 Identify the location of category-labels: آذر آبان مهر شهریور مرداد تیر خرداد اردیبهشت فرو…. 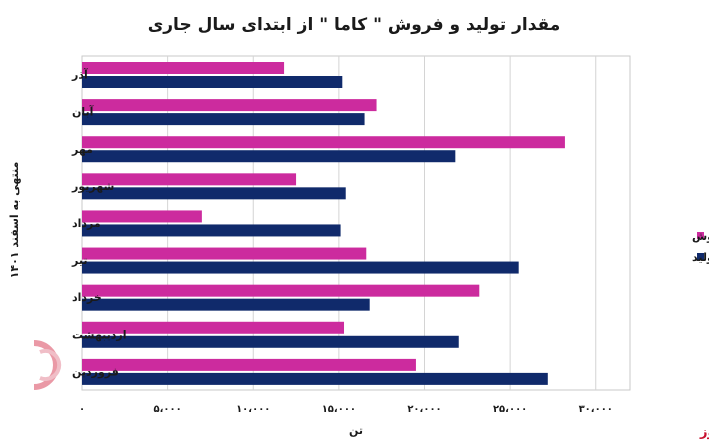
(98, 223).